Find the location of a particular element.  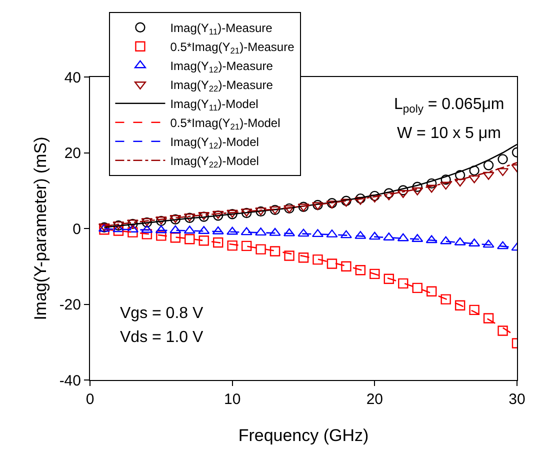

legend-label: Imag(Y$_{11}$)-Model is located at coordinates (214, 105).